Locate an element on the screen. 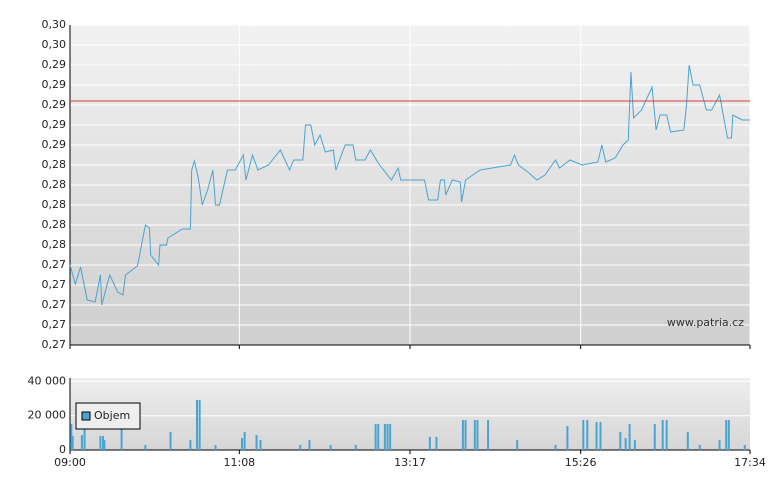 This screenshot has width=780, height=490. x-tick-label: 17:34 is located at coordinates (750, 462).